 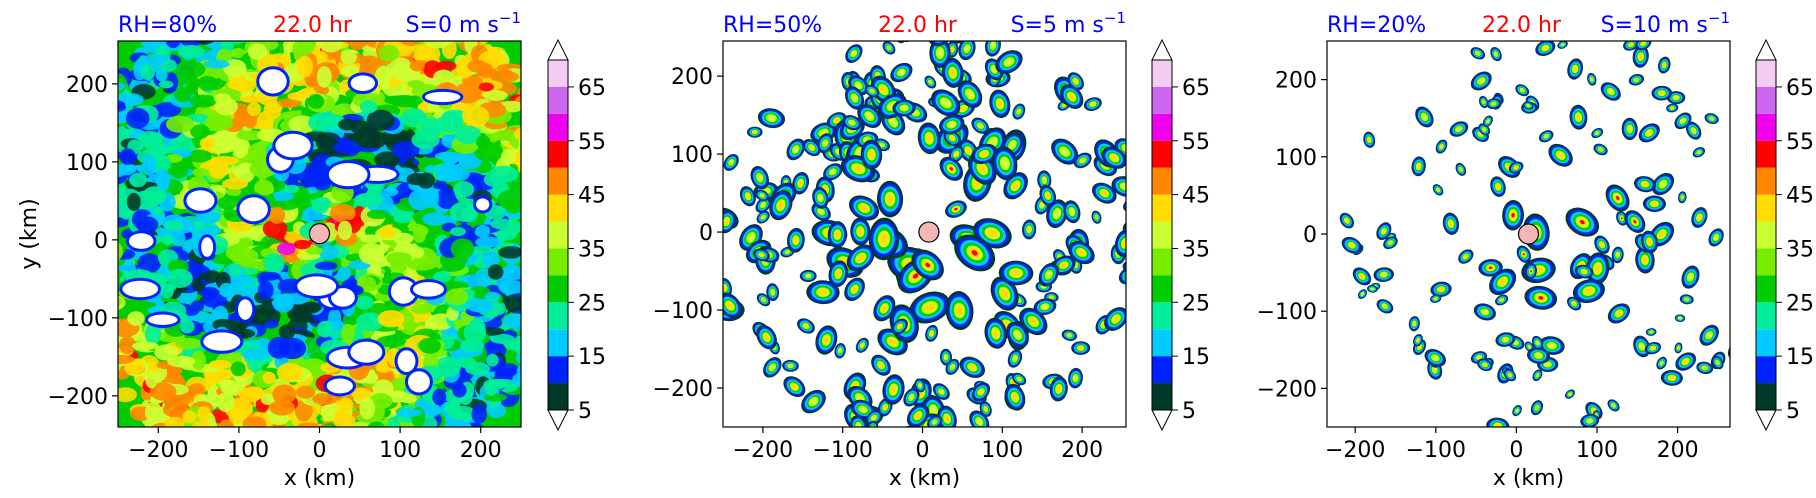 I want to click on colorbar-extend-min, so click(x=558, y=420).